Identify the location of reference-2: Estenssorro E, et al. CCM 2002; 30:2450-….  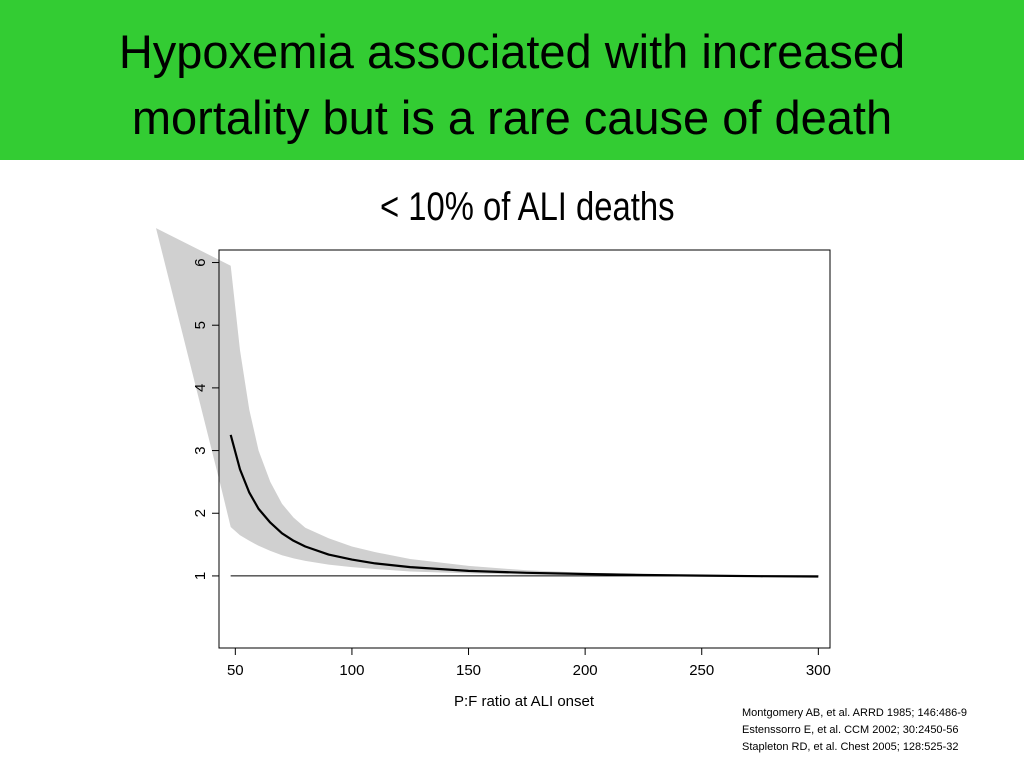
(850, 730).